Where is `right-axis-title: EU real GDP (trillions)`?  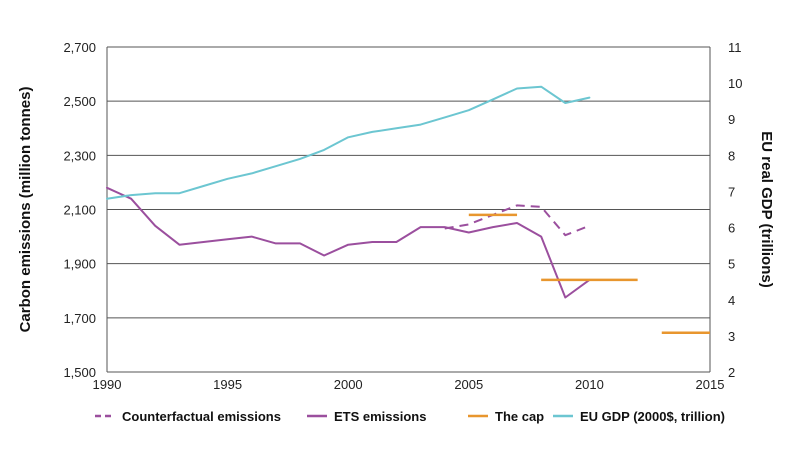
right-axis-title: EU real GDP (trillions) is located at coordinates (766, 209).